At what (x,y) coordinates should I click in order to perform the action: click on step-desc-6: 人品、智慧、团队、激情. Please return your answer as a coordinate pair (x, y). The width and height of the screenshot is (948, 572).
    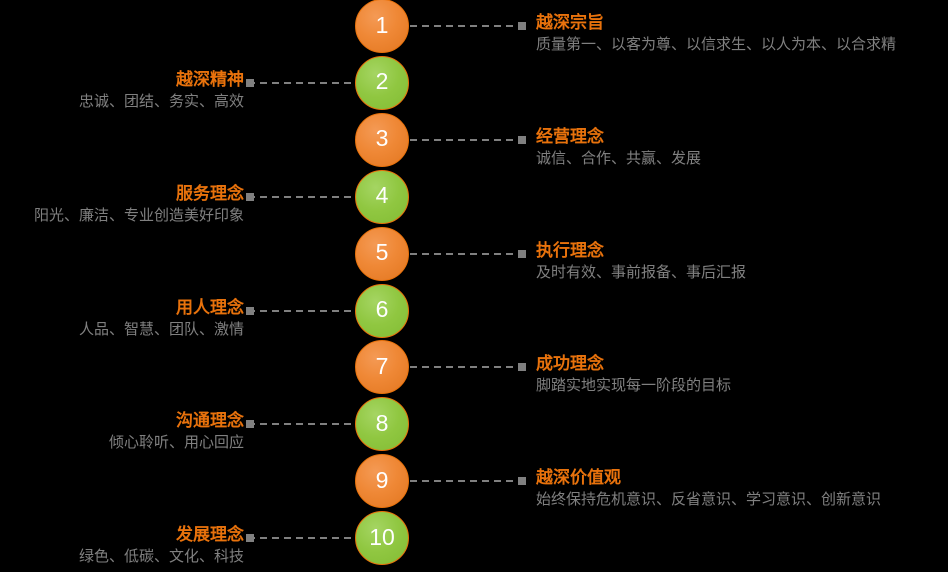
    Looking at the image, I should click on (161, 329).